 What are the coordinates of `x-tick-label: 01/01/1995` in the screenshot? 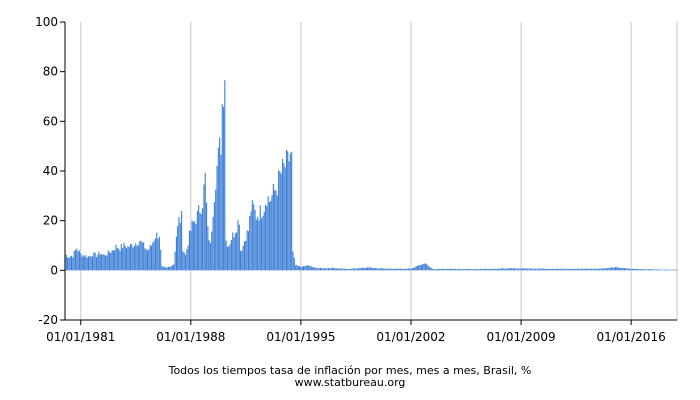 It's located at (300, 337).